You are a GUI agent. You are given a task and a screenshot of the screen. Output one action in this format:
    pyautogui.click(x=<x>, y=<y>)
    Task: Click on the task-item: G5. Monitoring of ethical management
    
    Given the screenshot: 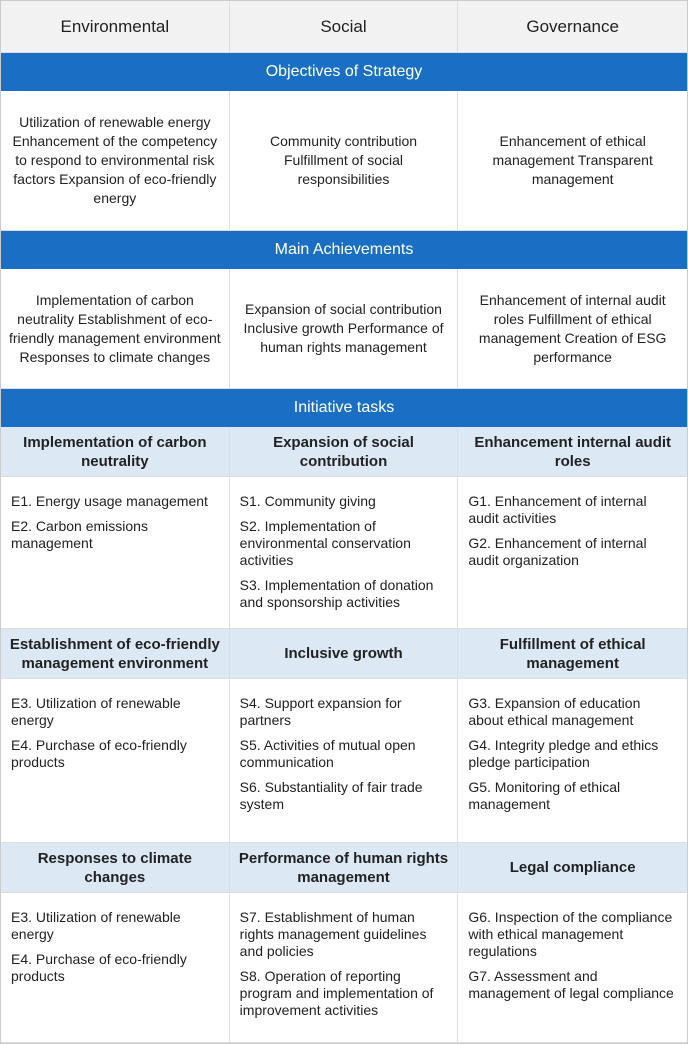 What is the action you would take?
    pyautogui.click(x=544, y=795)
    